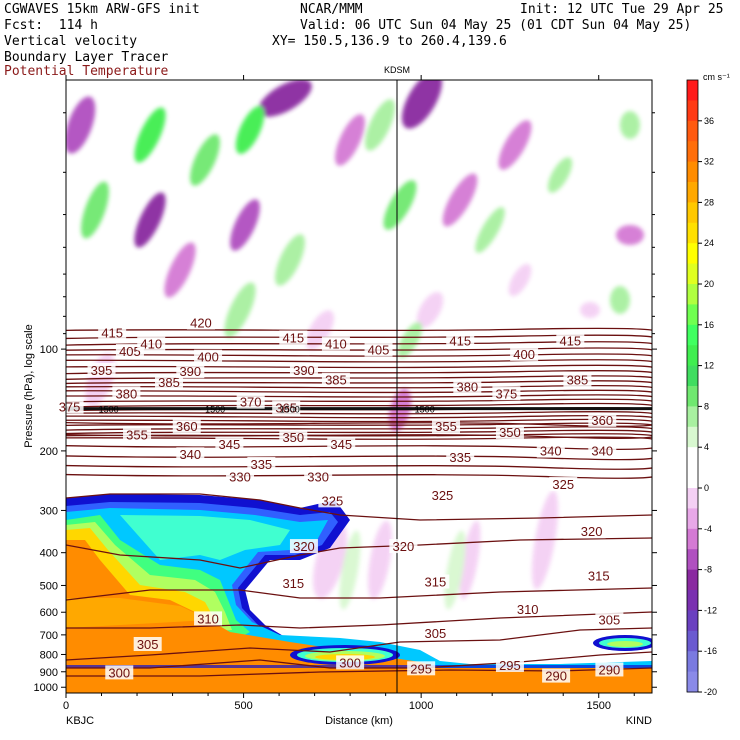 The height and width of the screenshot is (740, 740). I want to click on cross-section-coords: XY= 150.5,136.9 to 260.4,139.6, so click(389, 41).